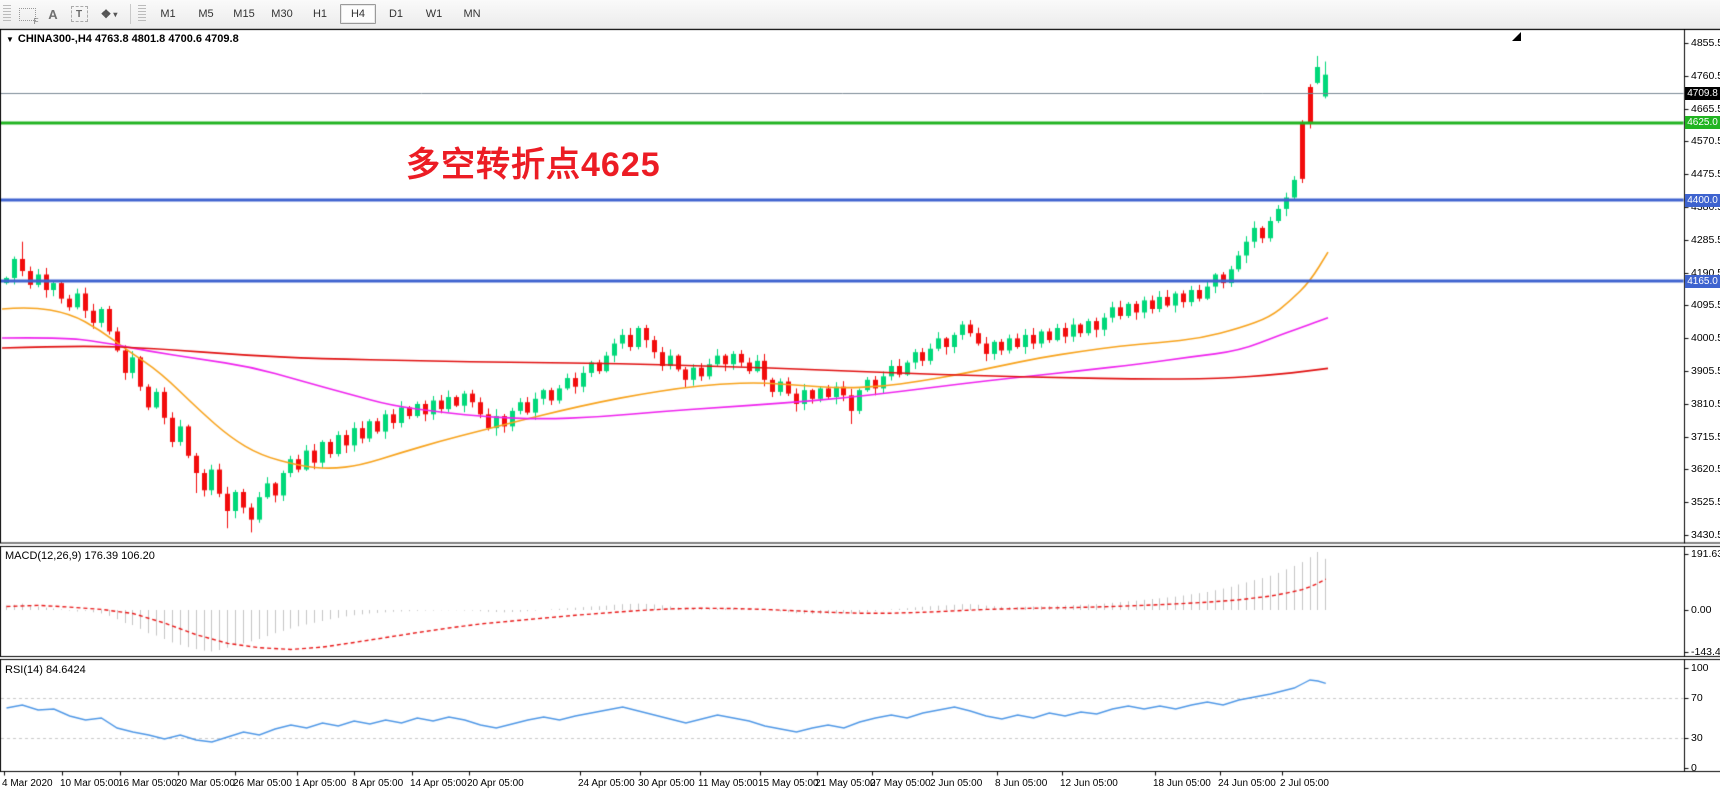 The image size is (1720, 792). What do you see at coordinates (130, 14) in the screenshot?
I see `toolbar-separator` at bounding box center [130, 14].